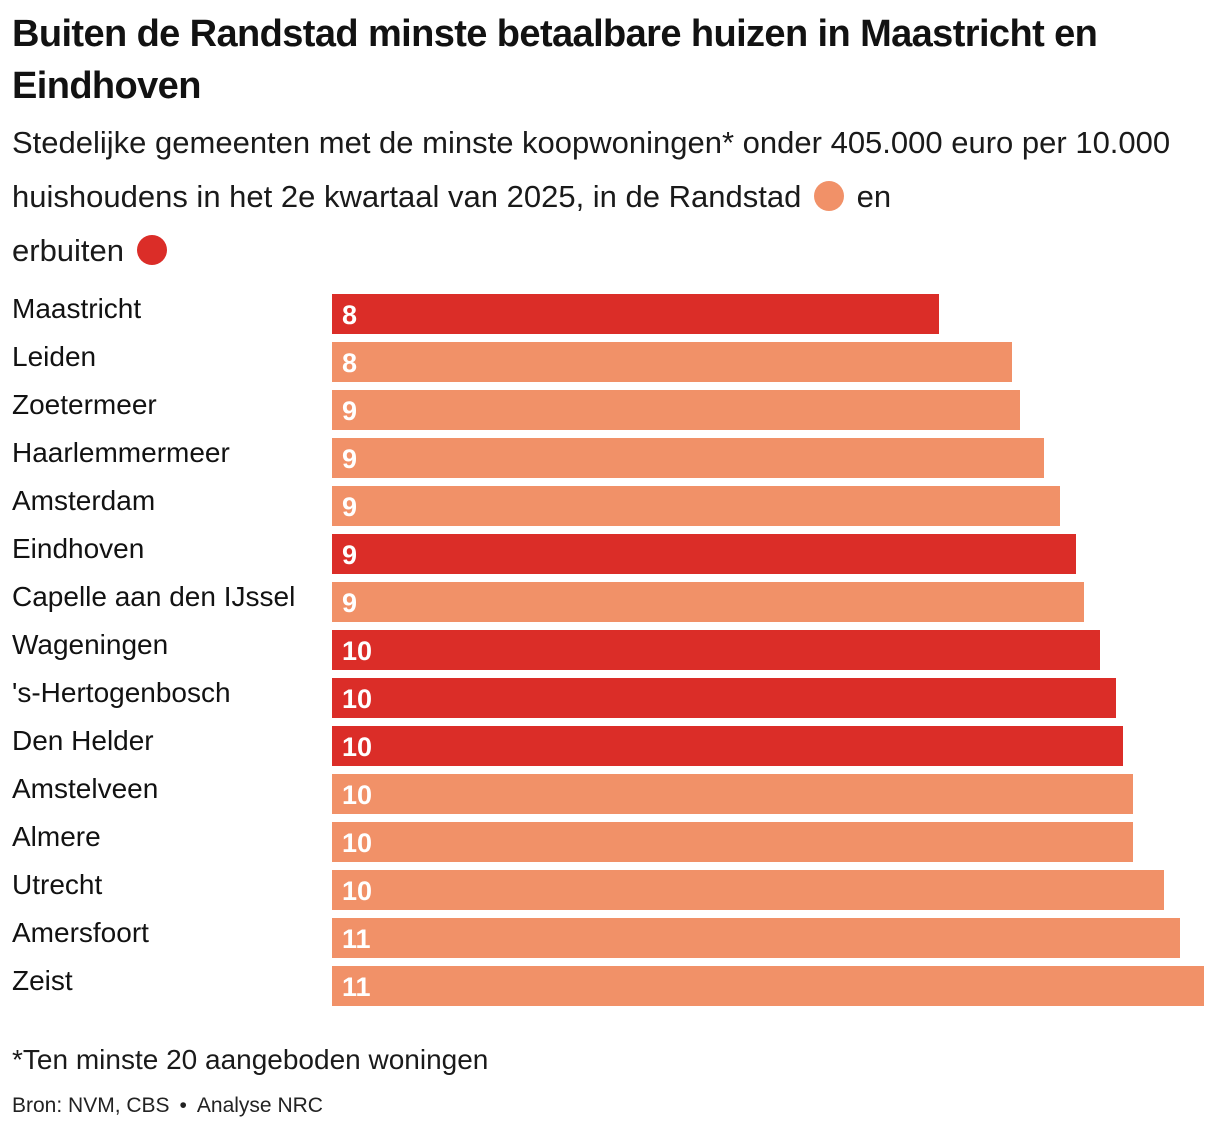 Image resolution: width=1220 pixels, height=1132 pixels. I want to click on category-label: Amstelveen, so click(85, 788).